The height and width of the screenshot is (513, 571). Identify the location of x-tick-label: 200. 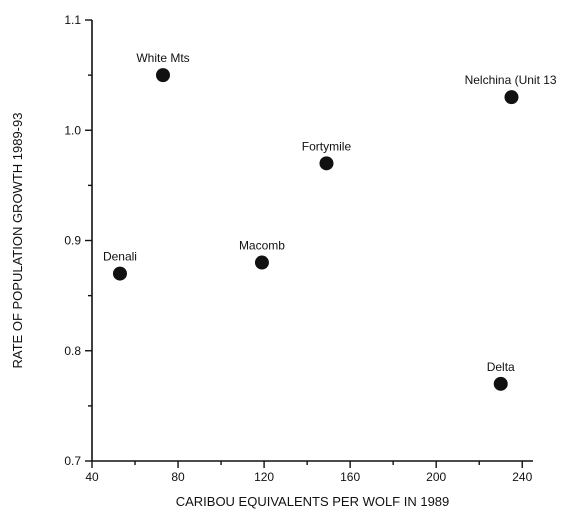
(436, 477).